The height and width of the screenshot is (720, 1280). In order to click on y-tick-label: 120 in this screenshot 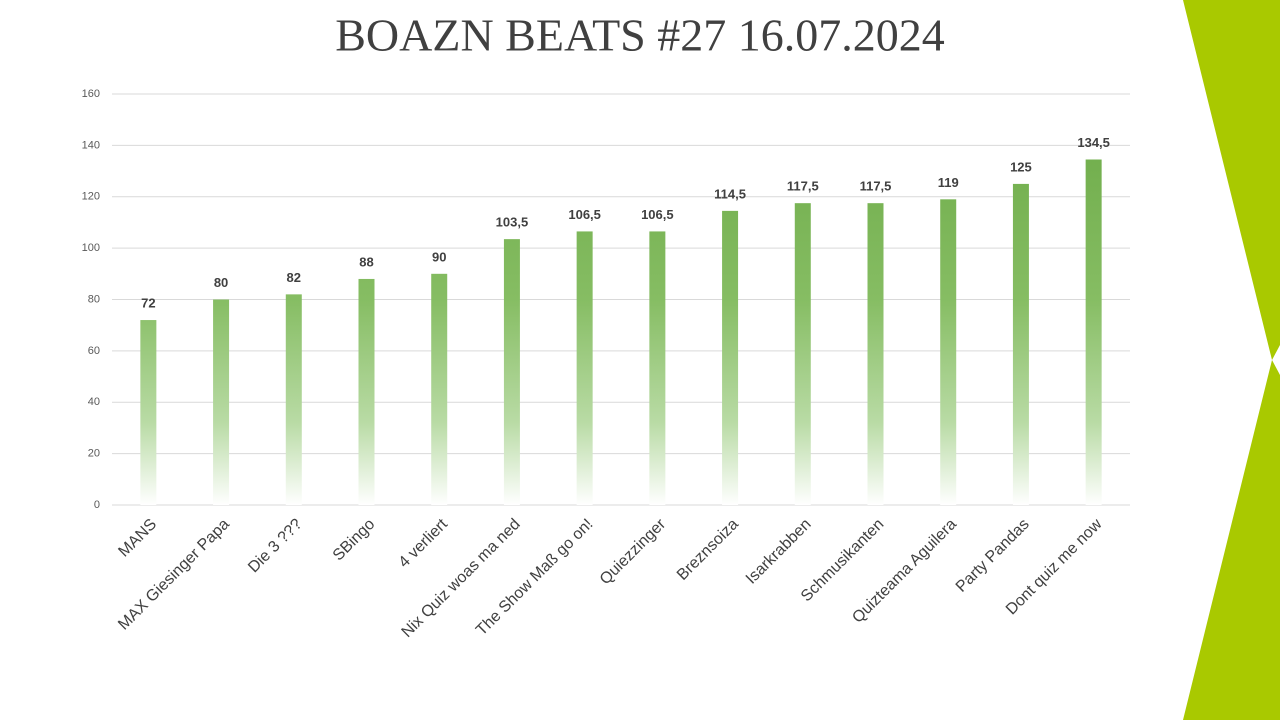, I will do `click(91, 197)`.